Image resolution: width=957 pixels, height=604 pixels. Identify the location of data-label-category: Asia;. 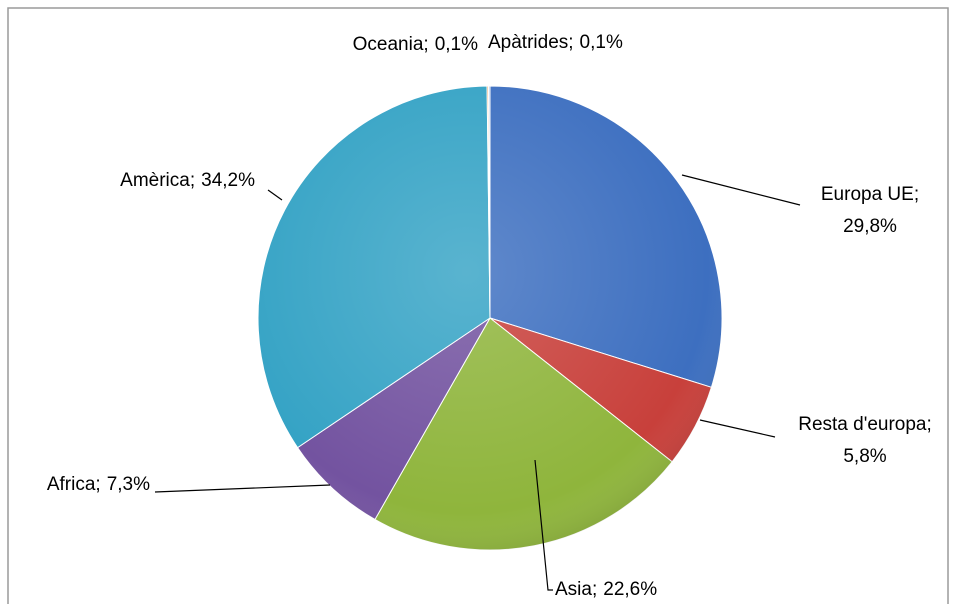
(576, 589).